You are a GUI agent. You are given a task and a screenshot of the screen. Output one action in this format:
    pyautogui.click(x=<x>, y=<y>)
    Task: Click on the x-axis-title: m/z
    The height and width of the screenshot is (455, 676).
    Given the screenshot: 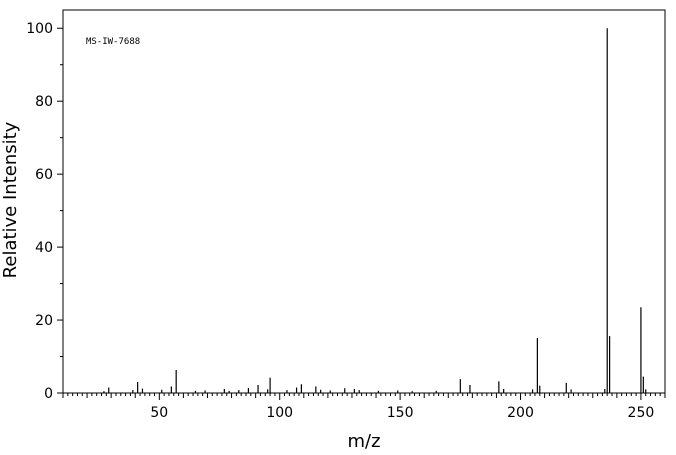 What is the action you would take?
    pyautogui.click(x=363, y=441)
    